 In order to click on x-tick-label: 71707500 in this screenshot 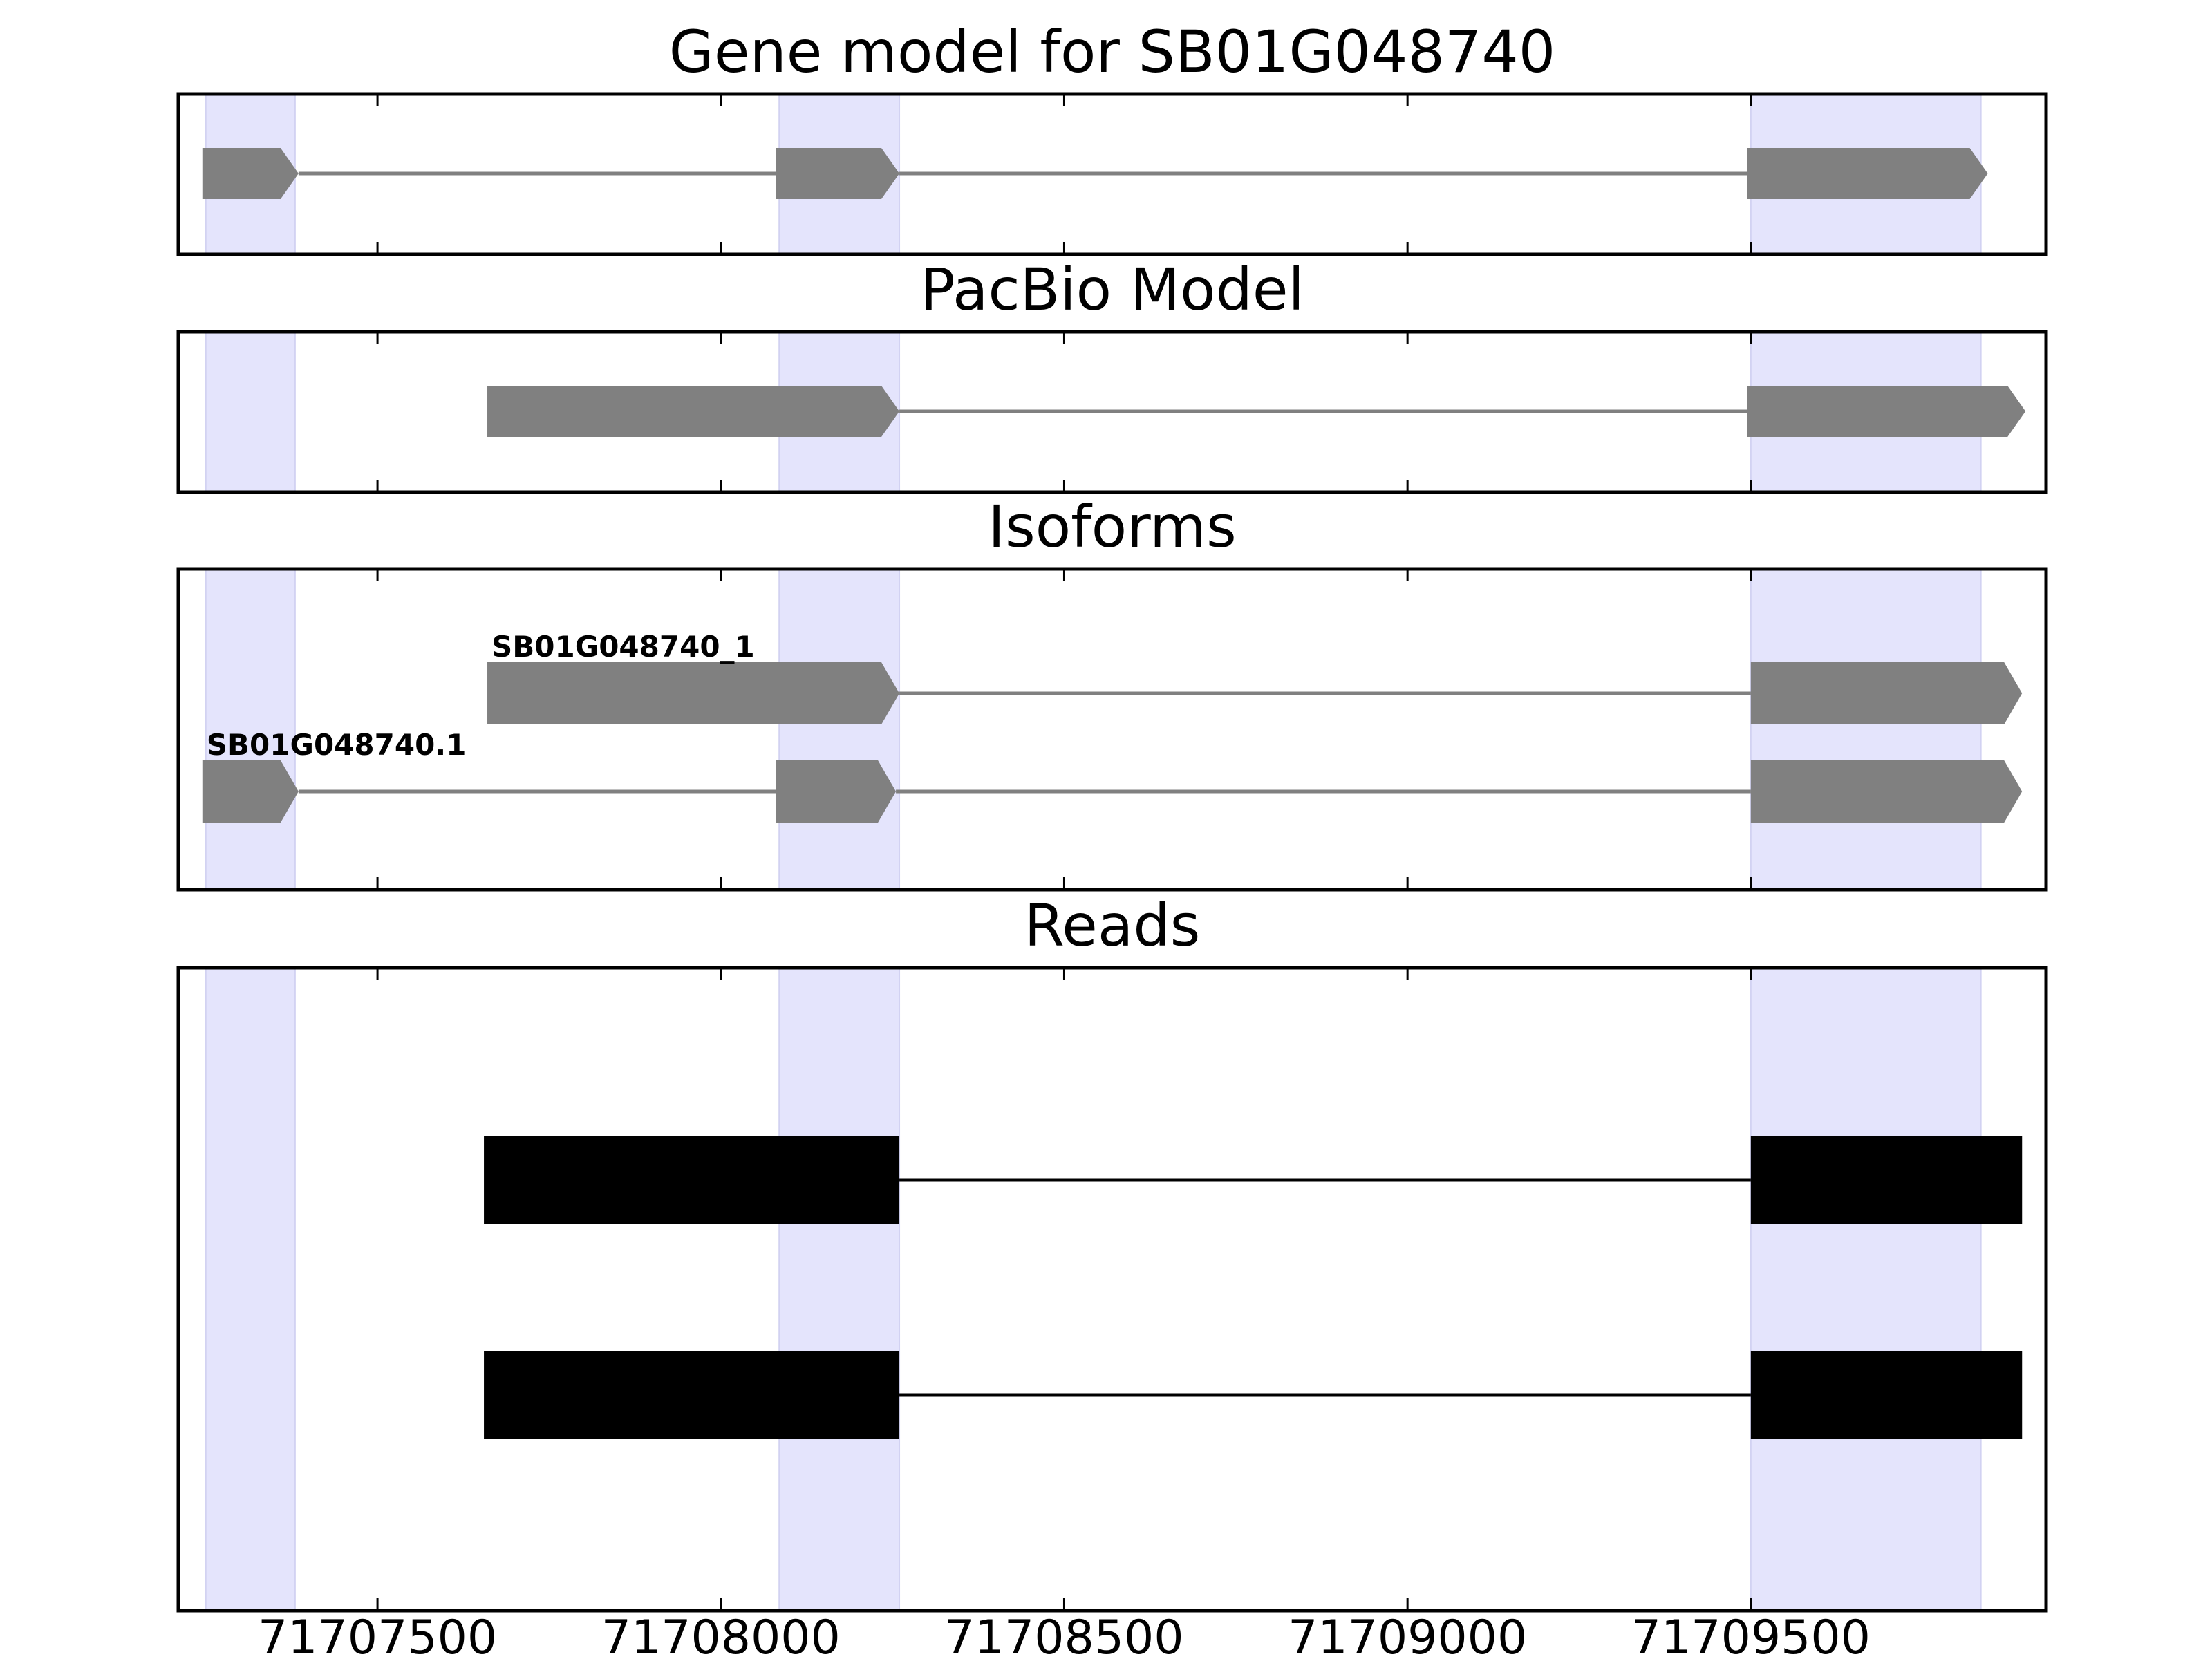, I will do `click(378, 1635)`.